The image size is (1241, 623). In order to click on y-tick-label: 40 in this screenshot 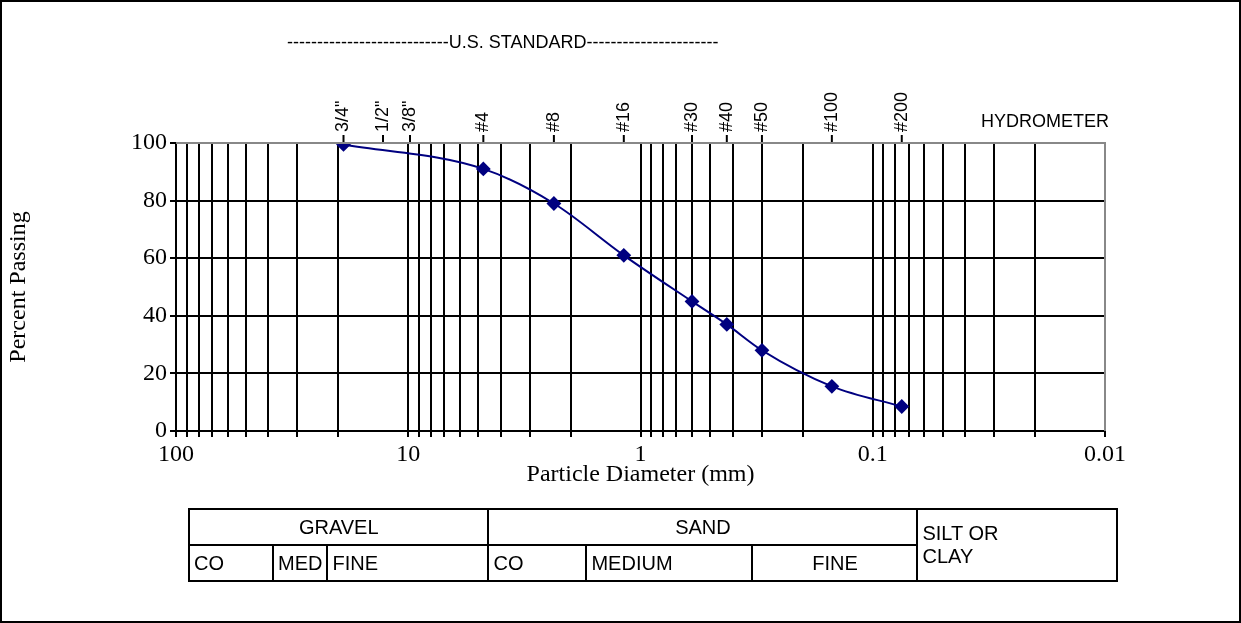, I will do `click(155, 314)`.